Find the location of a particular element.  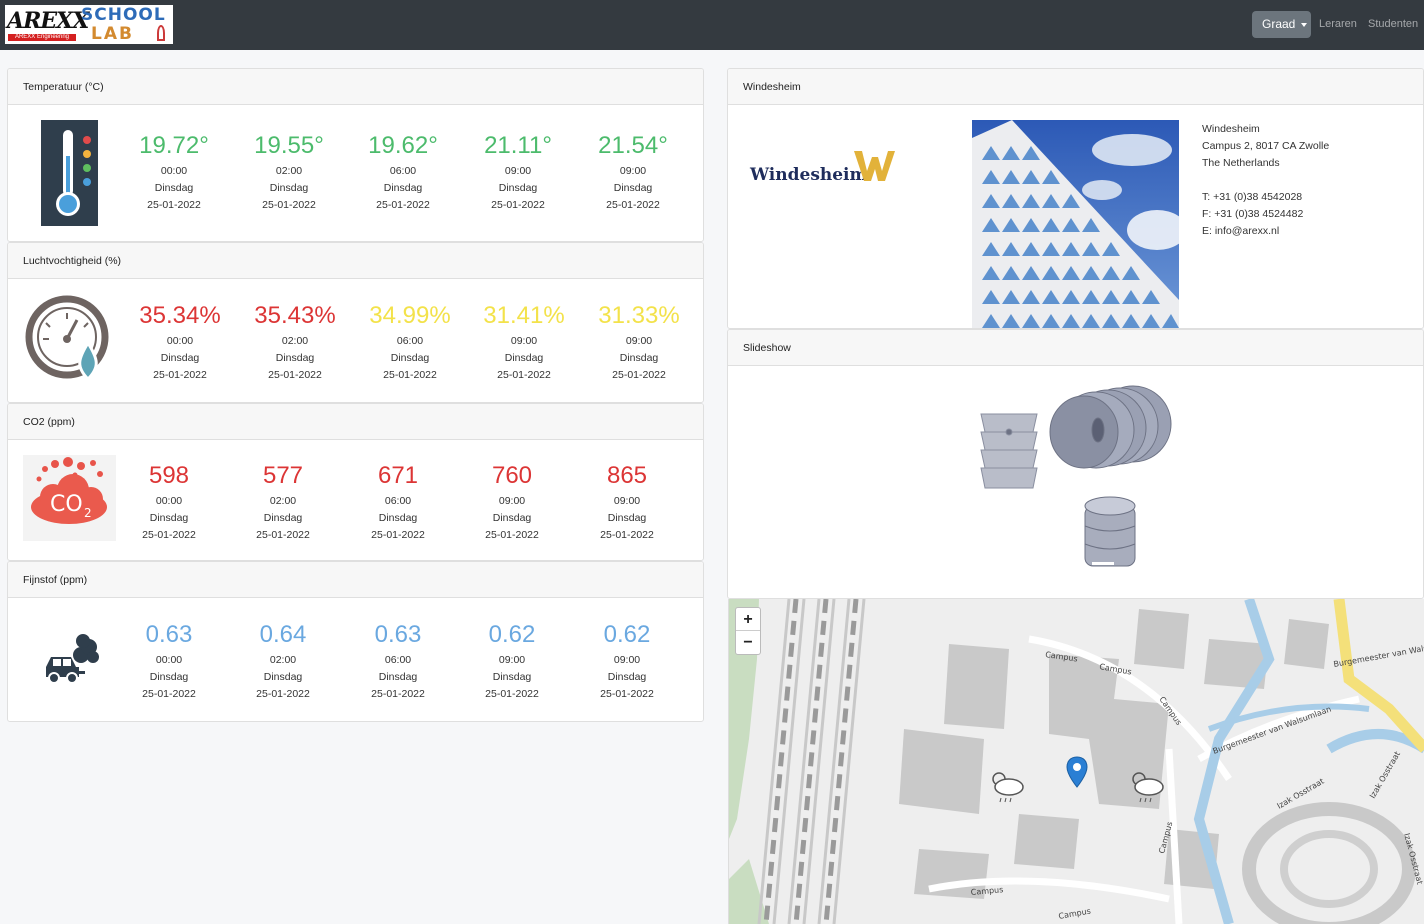

contact-email: E: info@arexx.nl is located at coordinates (1241, 231).